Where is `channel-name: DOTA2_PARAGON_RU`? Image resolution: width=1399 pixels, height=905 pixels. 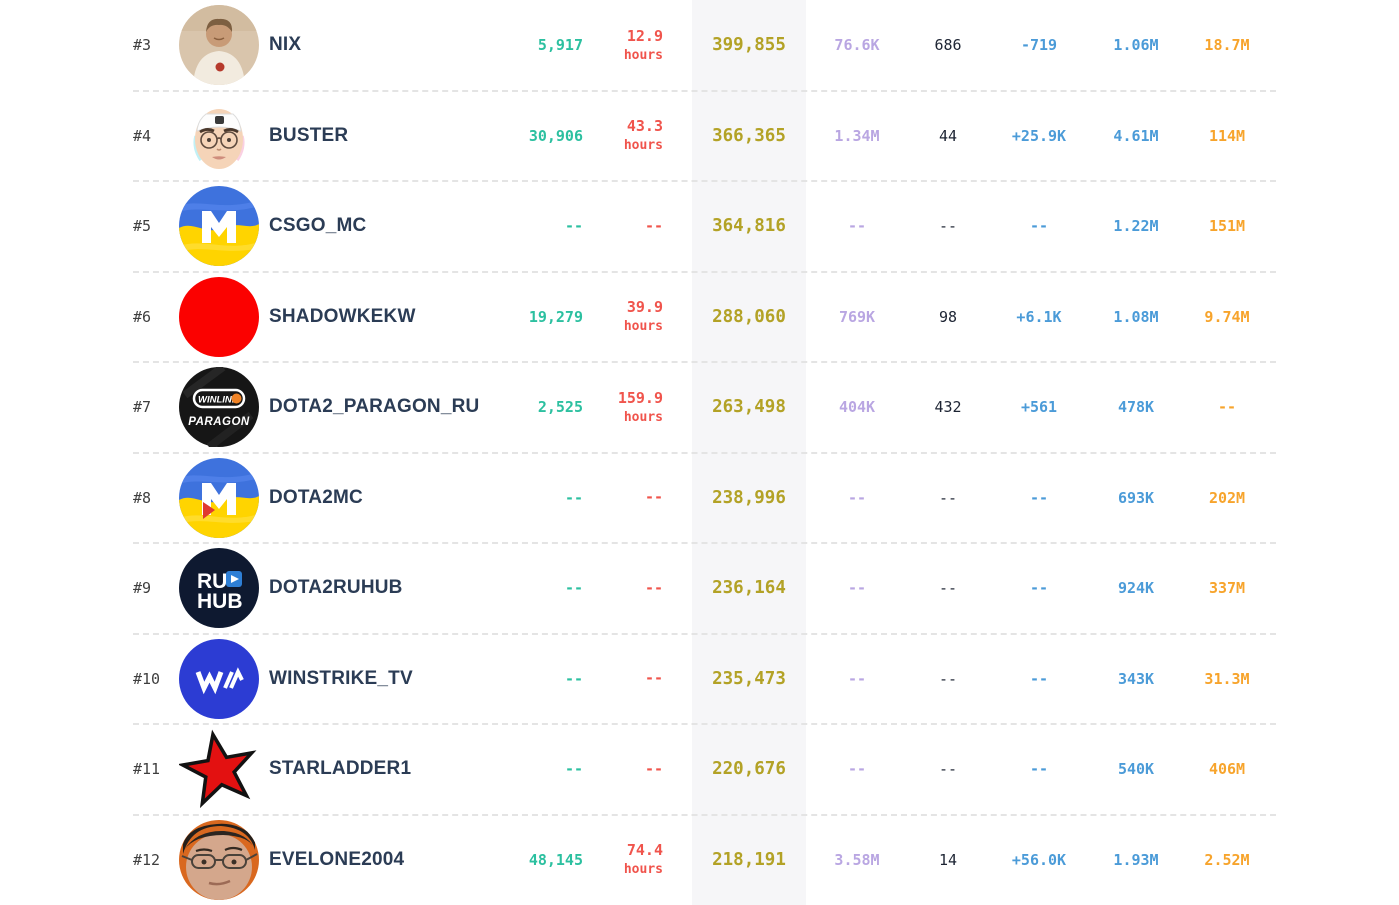 channel-name: DOTA2_PARAGON_RU is located at coordinates (374, 407).